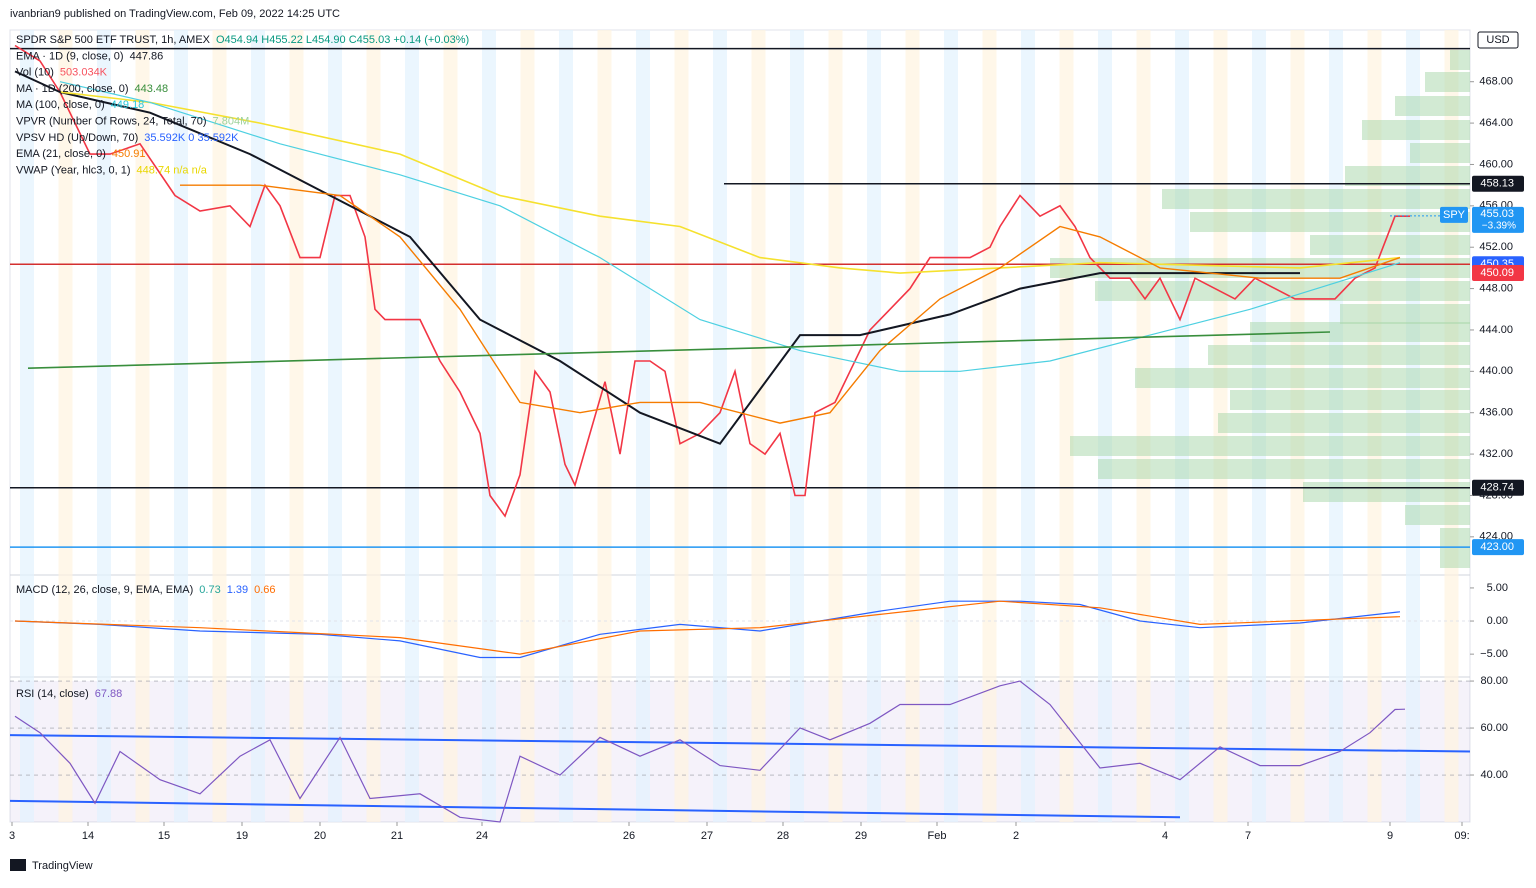 Image resolution: width=1536 pixels, height=888 pixels. What do you see at coordinates (482, 836) in the screenshot?
I see `x-tick-label: 24` at bounding box center [482, 836].